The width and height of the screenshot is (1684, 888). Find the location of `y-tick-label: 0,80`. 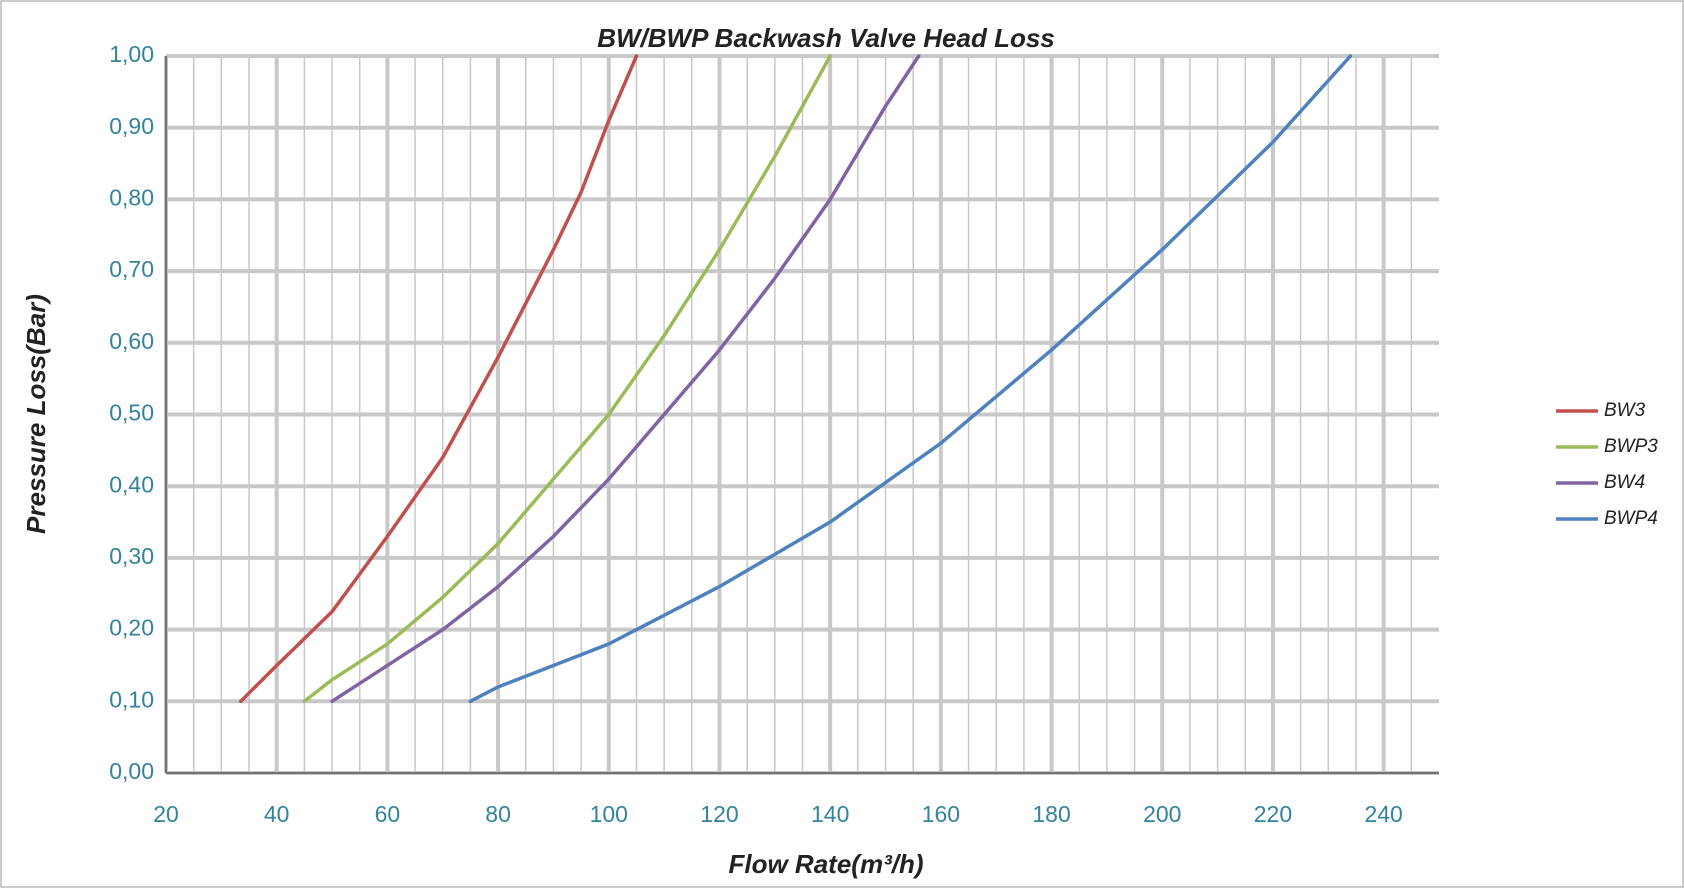

y-tick-label: 0,80 is located at coordinates (131, 197).